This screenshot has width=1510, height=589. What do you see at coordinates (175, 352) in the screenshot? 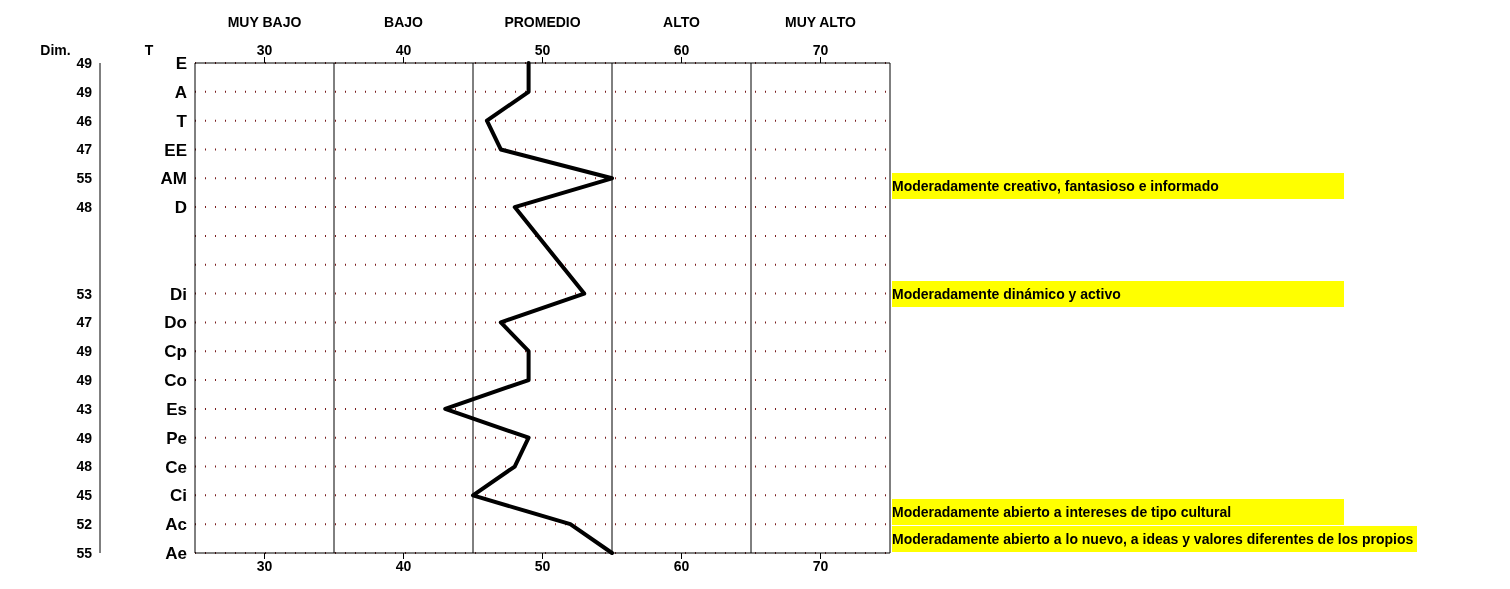
I see `y-tick-label: Cp` at bounding box center [175, 352].